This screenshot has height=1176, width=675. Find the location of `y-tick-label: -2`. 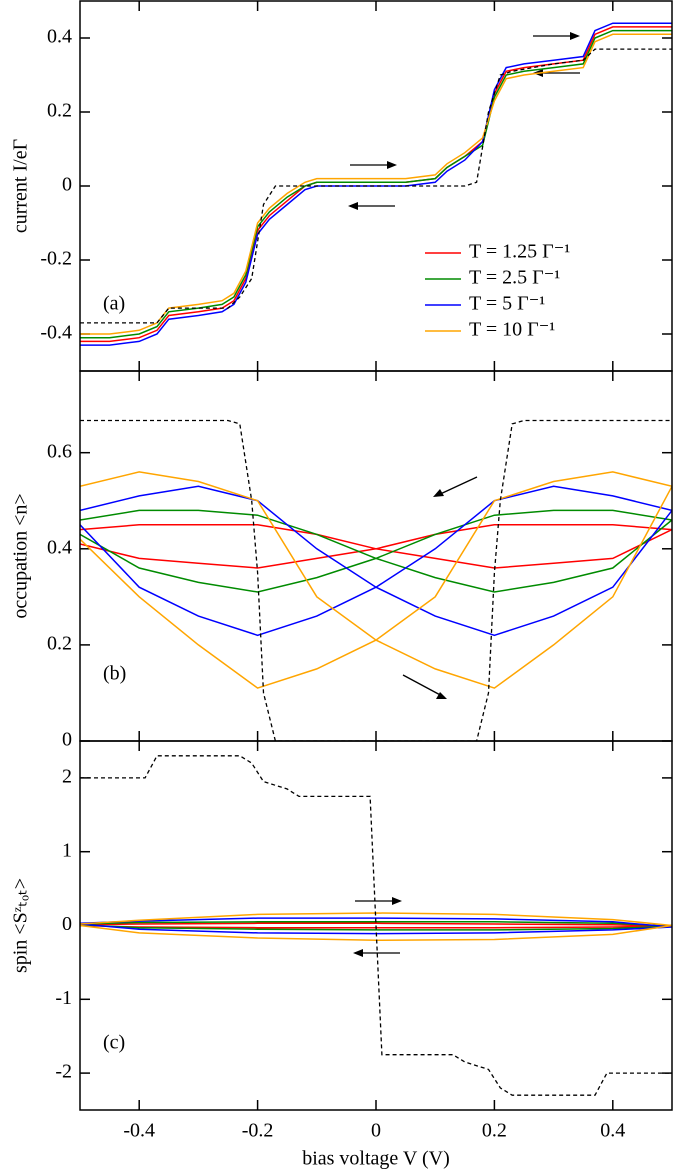

y-tick-label: -2 is located at coordinates (63, 1072).